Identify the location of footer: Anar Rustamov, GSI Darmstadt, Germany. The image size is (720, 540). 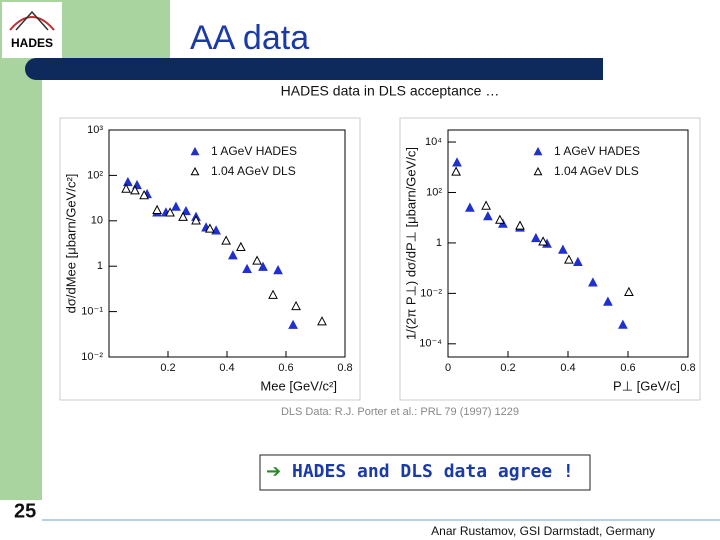
(543, 531).